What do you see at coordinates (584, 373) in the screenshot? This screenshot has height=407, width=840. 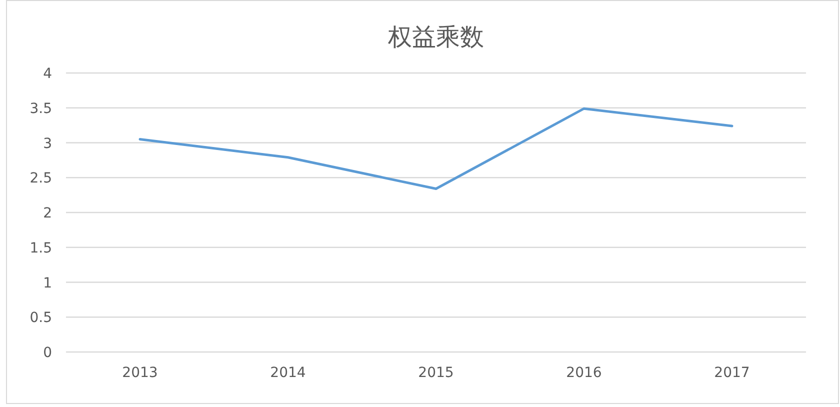 I see `x-tick-label: 2016` at bounding box center [584, 373].